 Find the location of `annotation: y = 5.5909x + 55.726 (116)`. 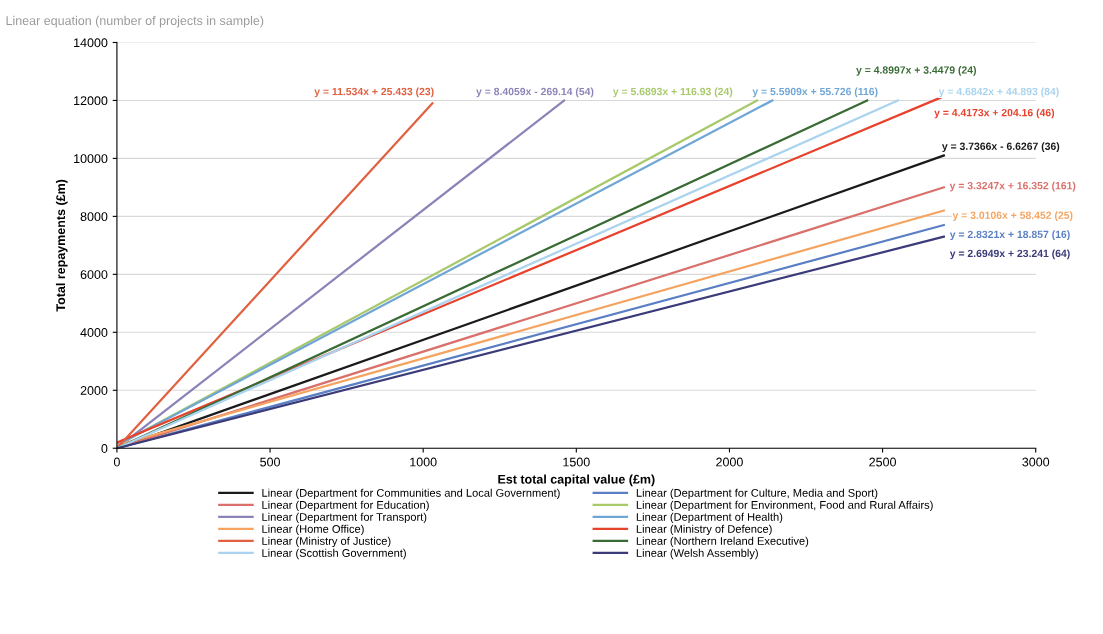

annotation: y = 5.5909x + 55.726 (116) is located at coordinates (815, 92).